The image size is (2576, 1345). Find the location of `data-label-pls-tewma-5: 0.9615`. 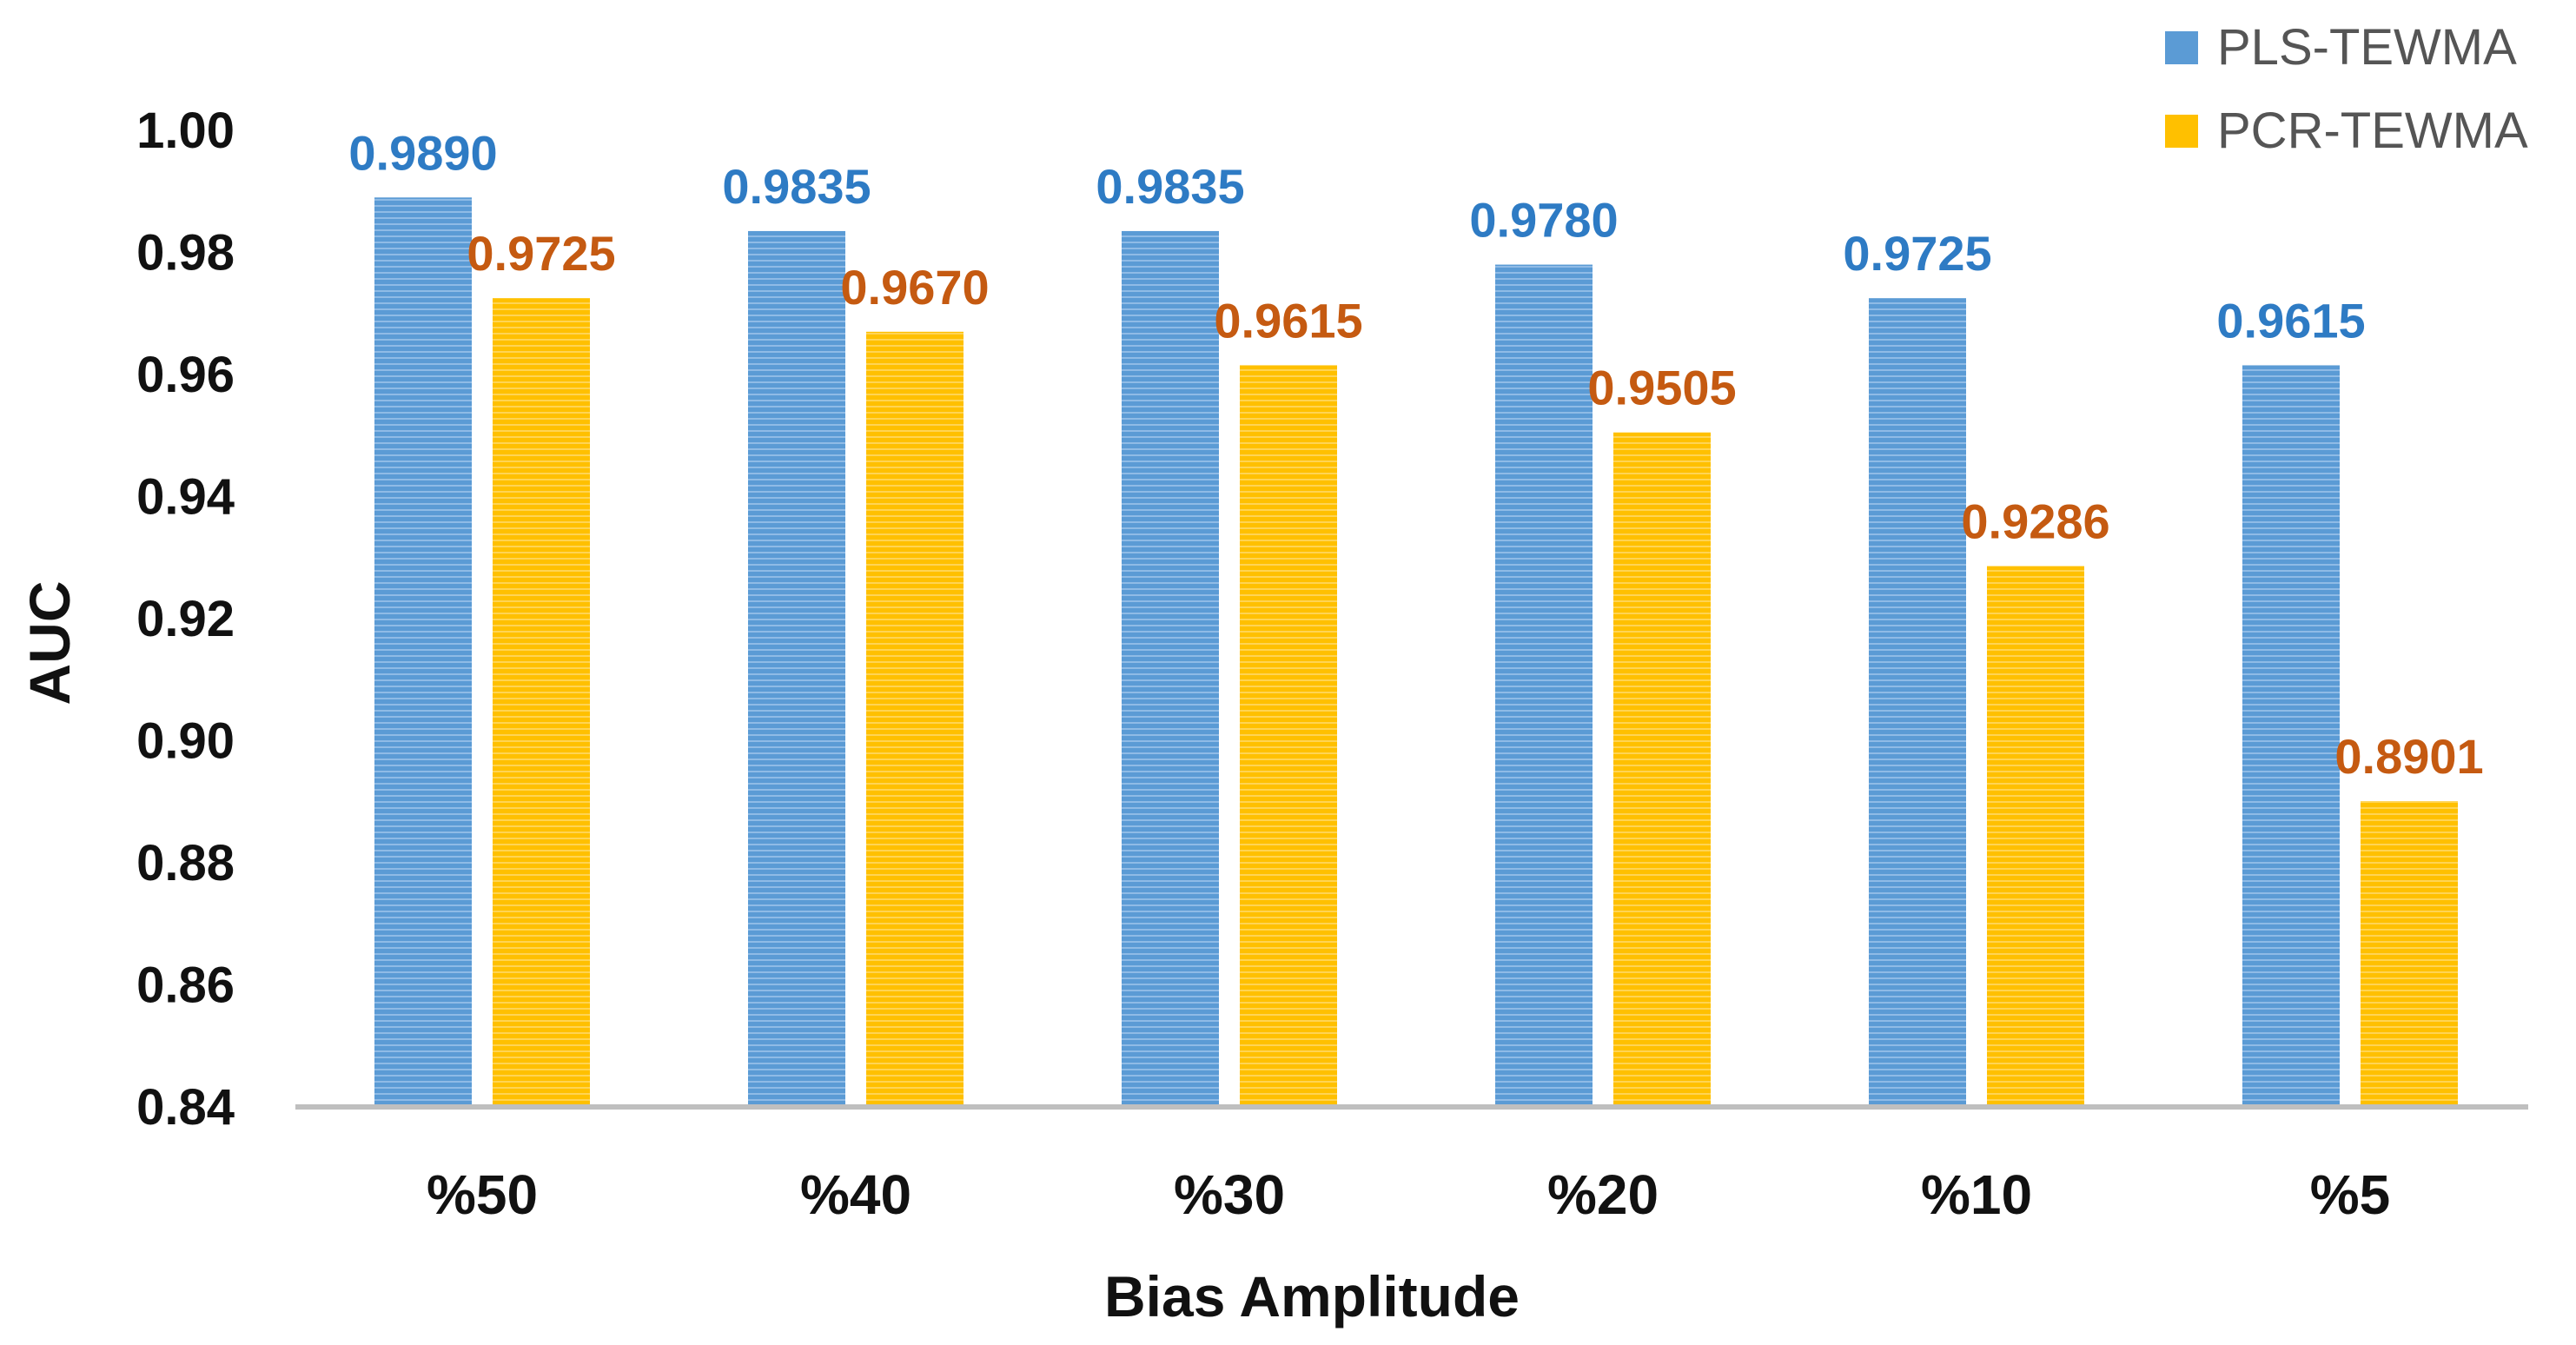

data-label-pls-tewma-5: 0.9615 is located at coordinates (2290, 320).